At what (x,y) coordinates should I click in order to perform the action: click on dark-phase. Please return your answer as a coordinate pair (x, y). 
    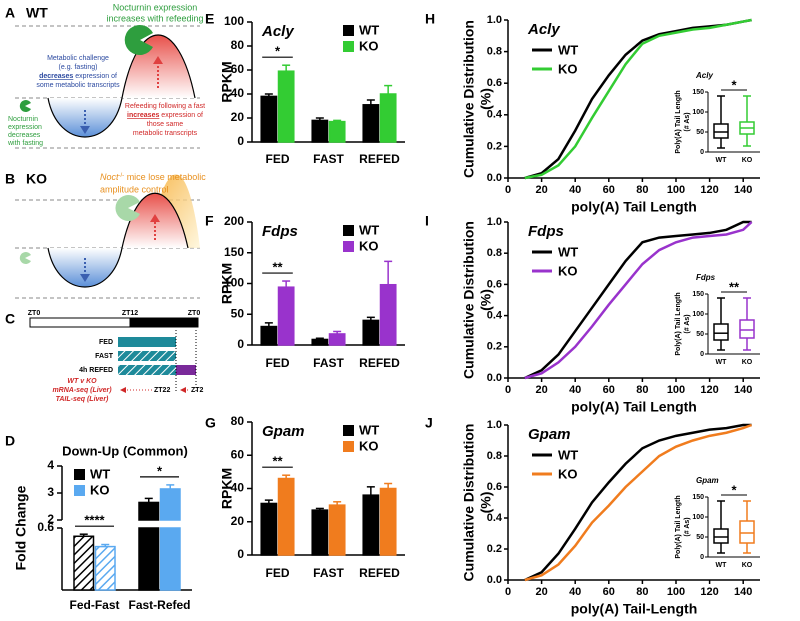
    Looking at the image, I should click on (164, 322).